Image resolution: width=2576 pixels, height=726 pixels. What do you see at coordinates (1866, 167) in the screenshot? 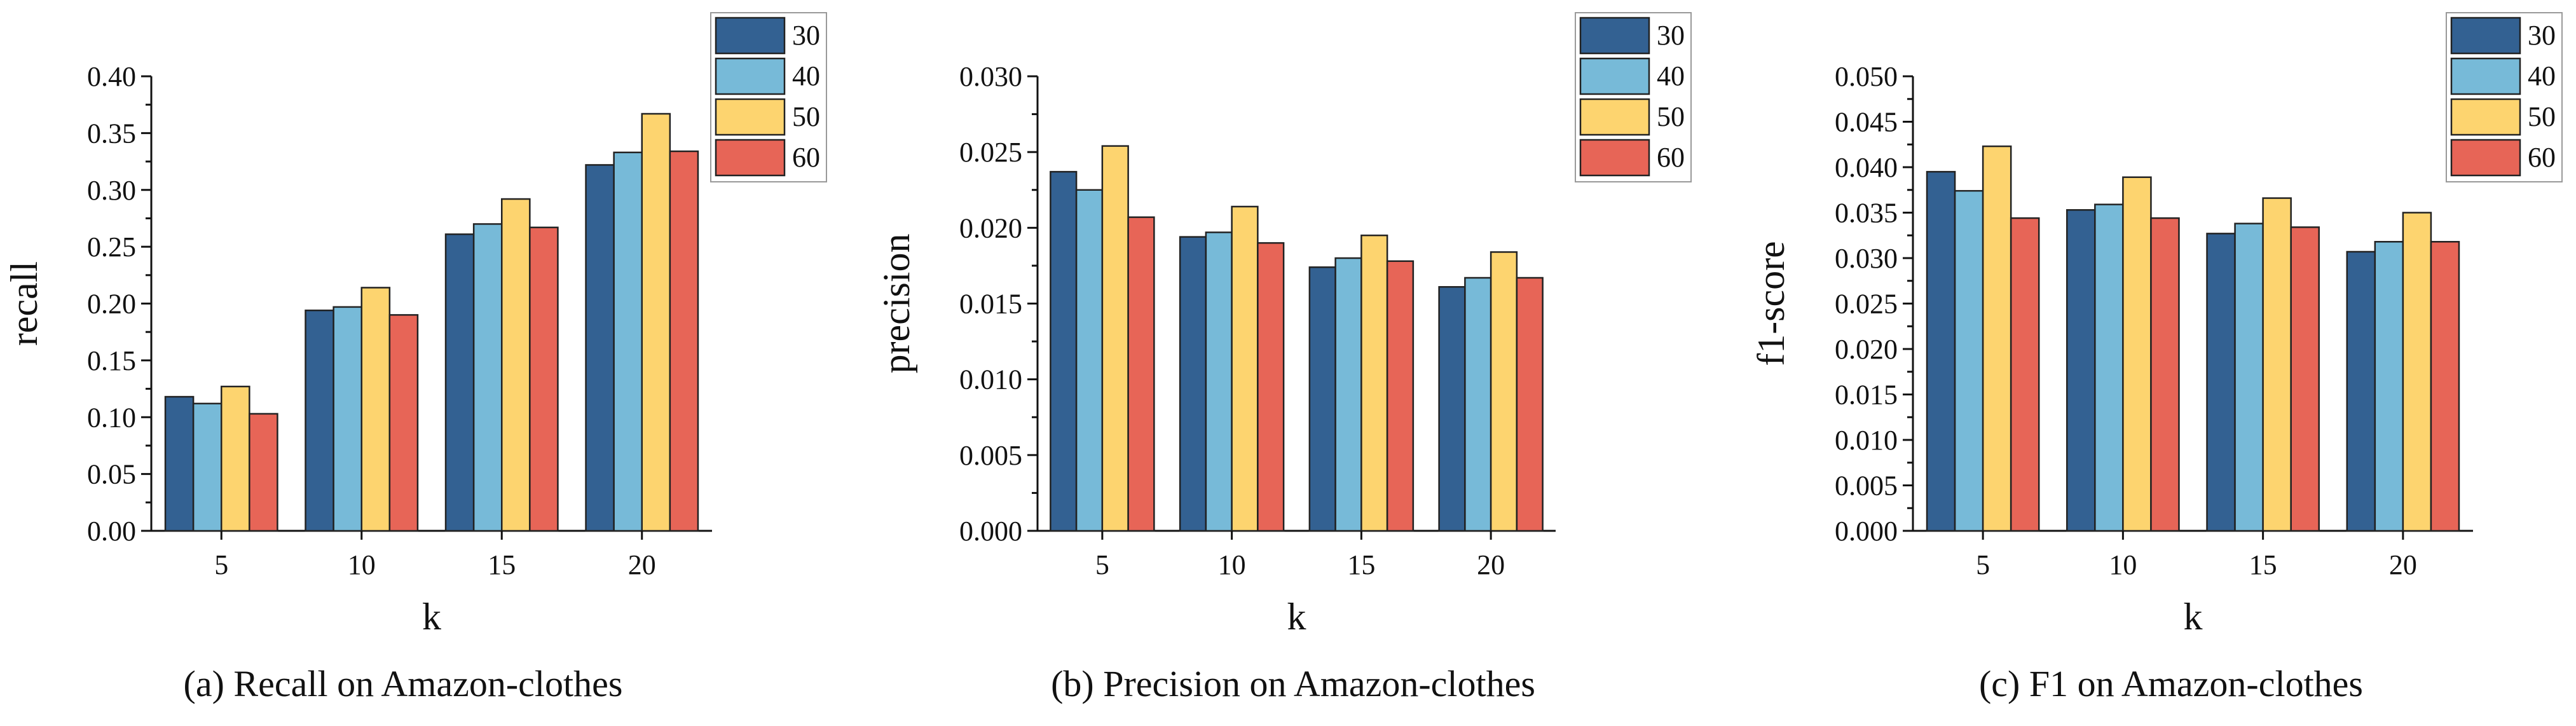
I see `y-tick-label: 0.040` at bounding box center [1866, 167].